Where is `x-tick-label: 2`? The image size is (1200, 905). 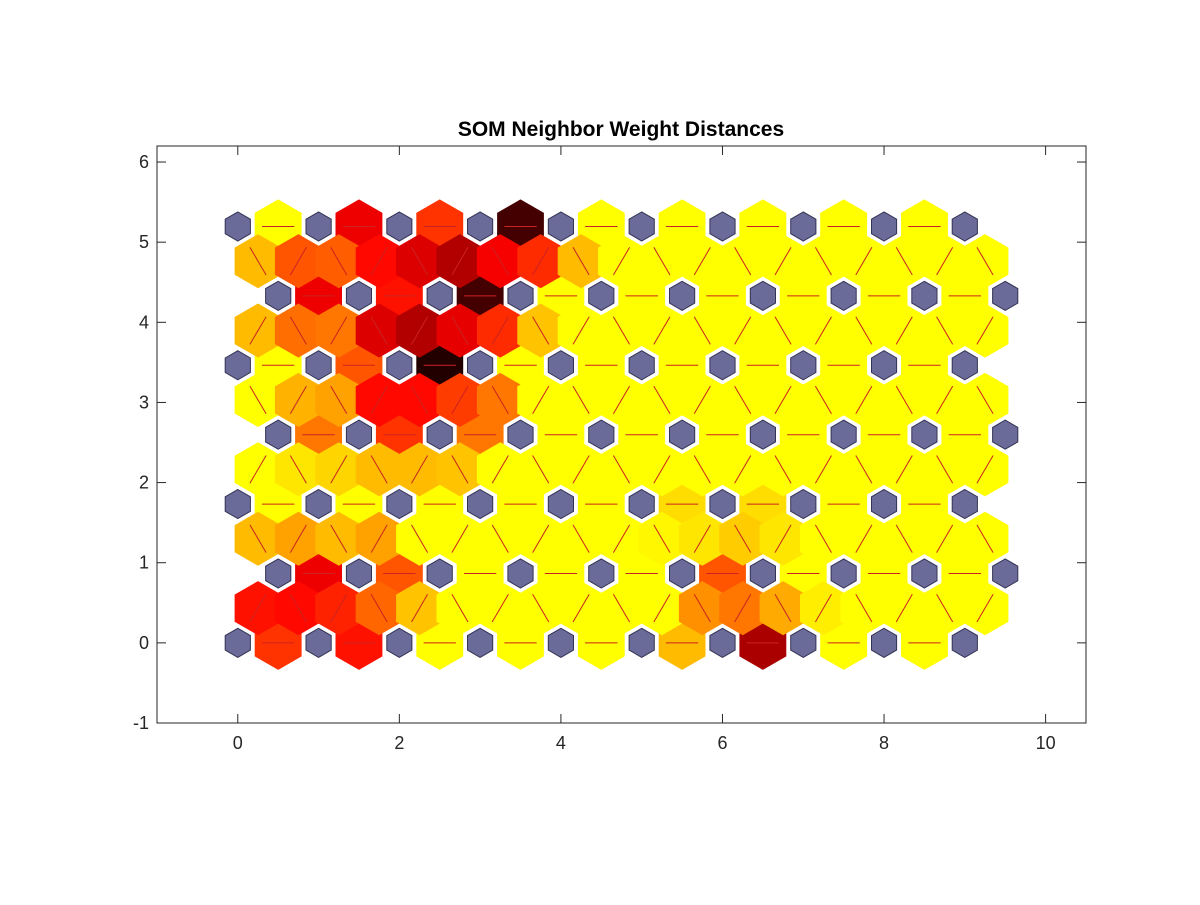 x-tick-label: 2 is located at coordinates (399, 743).